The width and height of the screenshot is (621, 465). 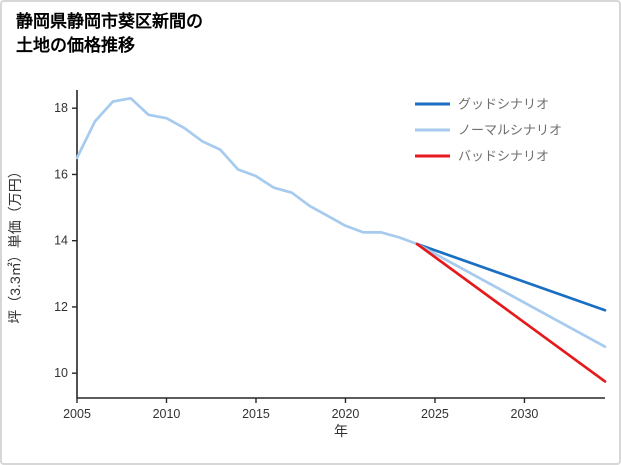 I want to click on legend-label: バッドシナリオ, so click(x=503, y=156).